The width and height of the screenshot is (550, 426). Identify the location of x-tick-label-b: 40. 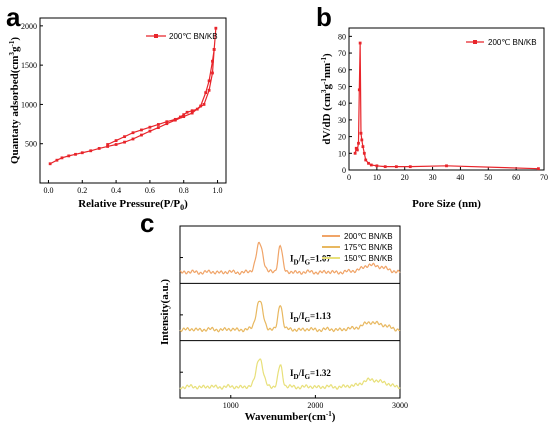
(460, 177).